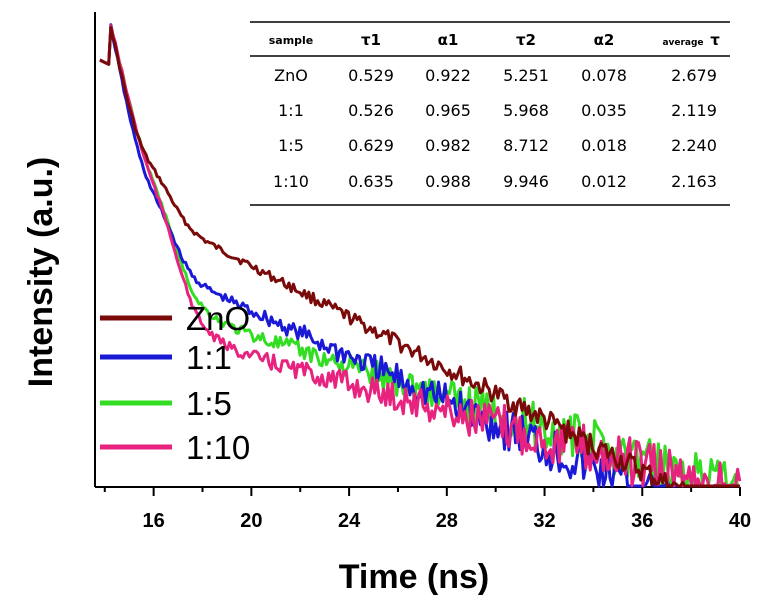 The width and height of the screenshot is (768, 600). What do you see at coordinates (604, 40) in the screenshot?
I see `table-header-alpha2: α2` at bounding box center [604, 40].